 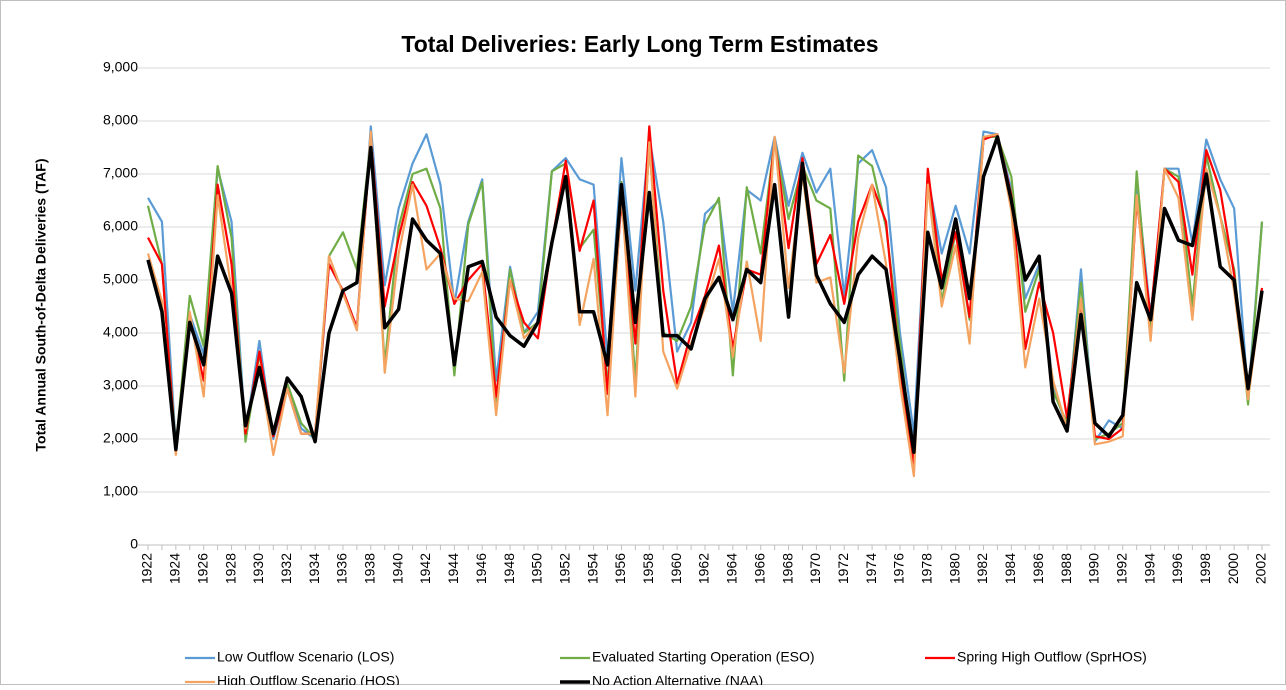 I want to click on x-tick-label: 1944, so click(x=453, y=568).